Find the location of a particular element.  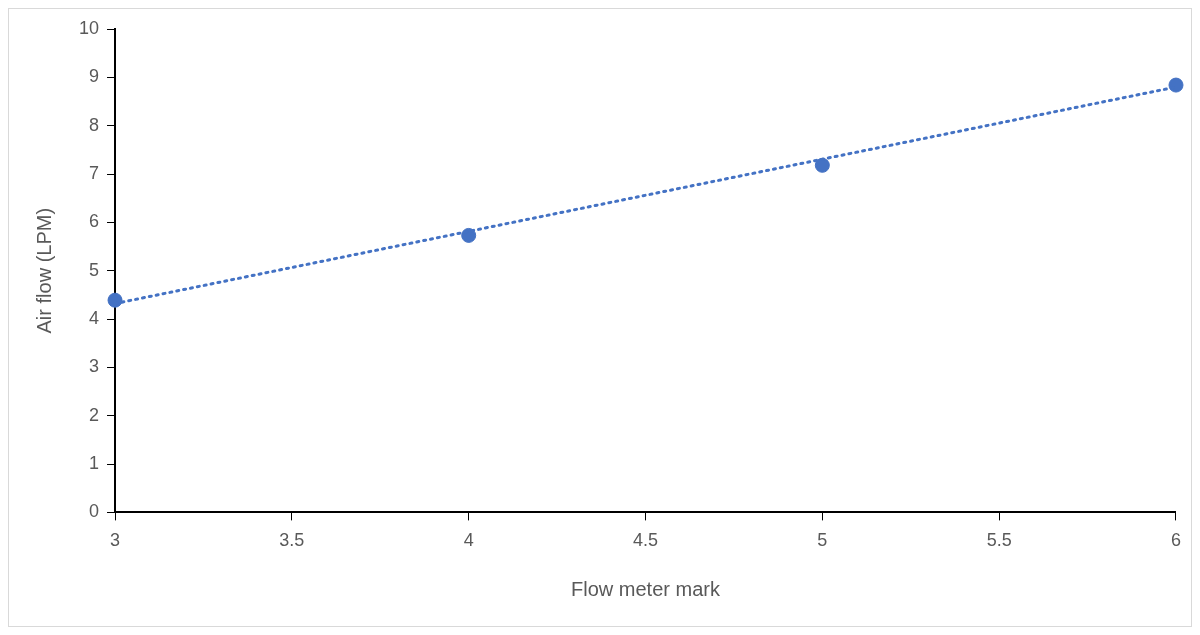

y-tick-label: 8 is located at coordinates (94, 124).